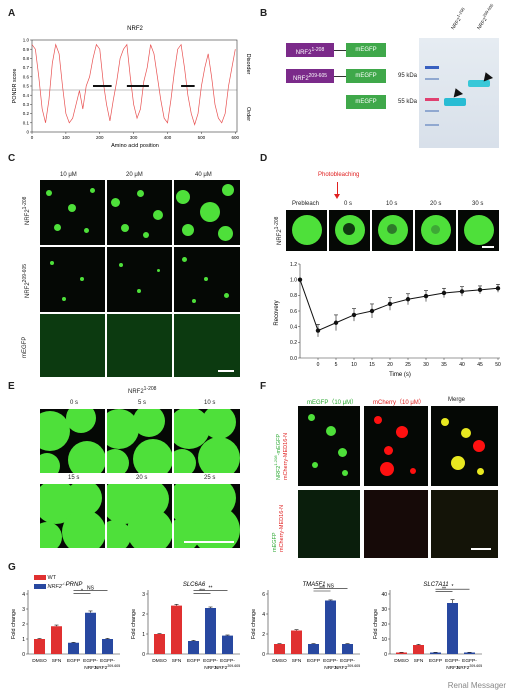 The width and height of the screenshot is (512, 694). I want to click on g-ytick-label: 3, so click(143, 595).